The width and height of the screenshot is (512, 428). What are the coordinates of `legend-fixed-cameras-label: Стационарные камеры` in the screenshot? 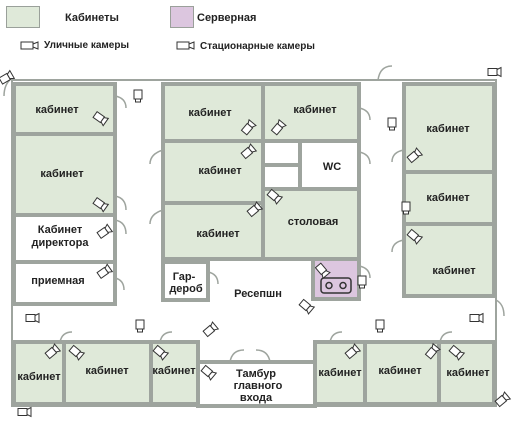 It's located at (257, 46).